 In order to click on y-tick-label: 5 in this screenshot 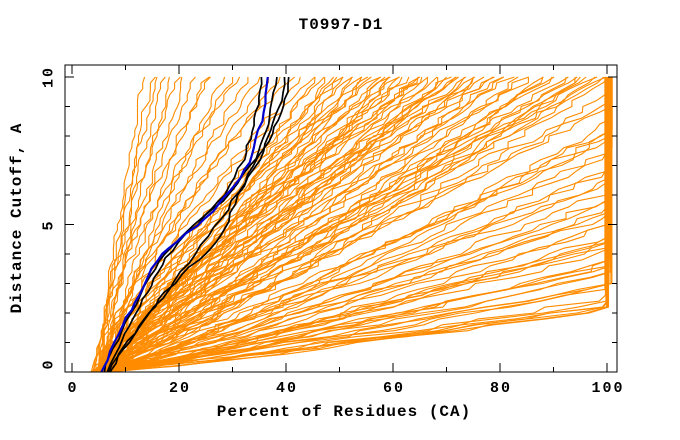, I will do `click(49, 224)`.